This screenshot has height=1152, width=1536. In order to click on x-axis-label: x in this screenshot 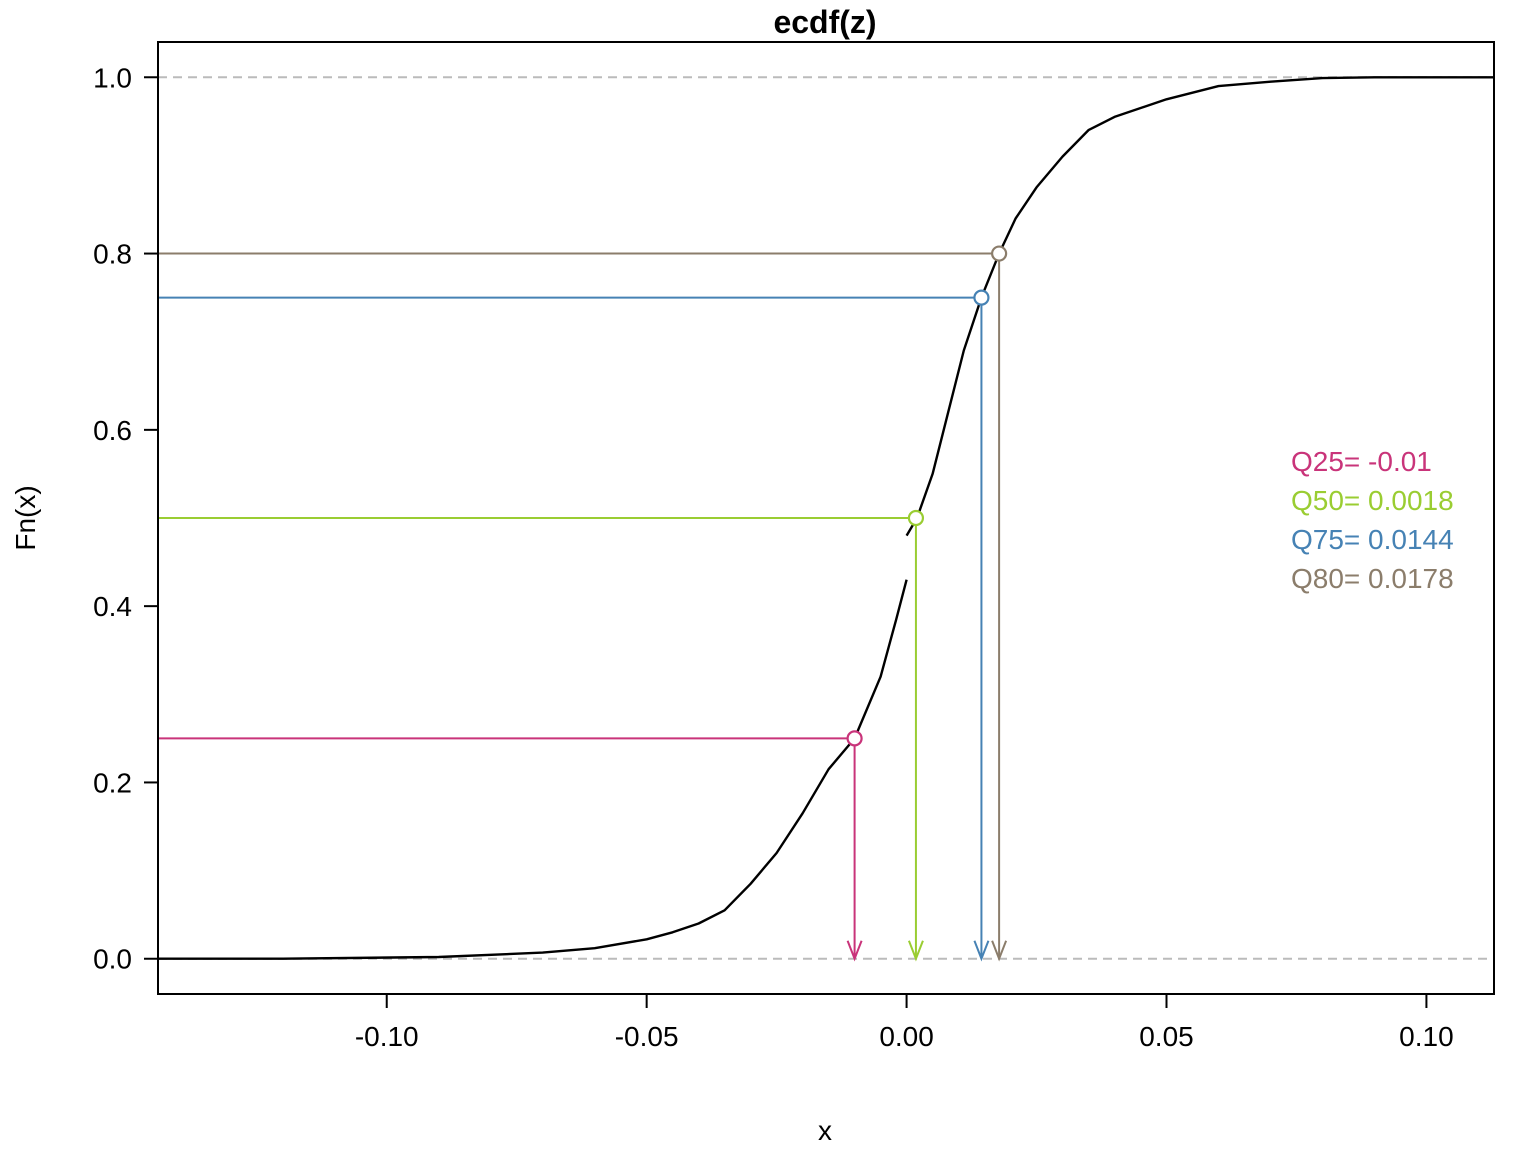, I will do `click(825, 1130)`.